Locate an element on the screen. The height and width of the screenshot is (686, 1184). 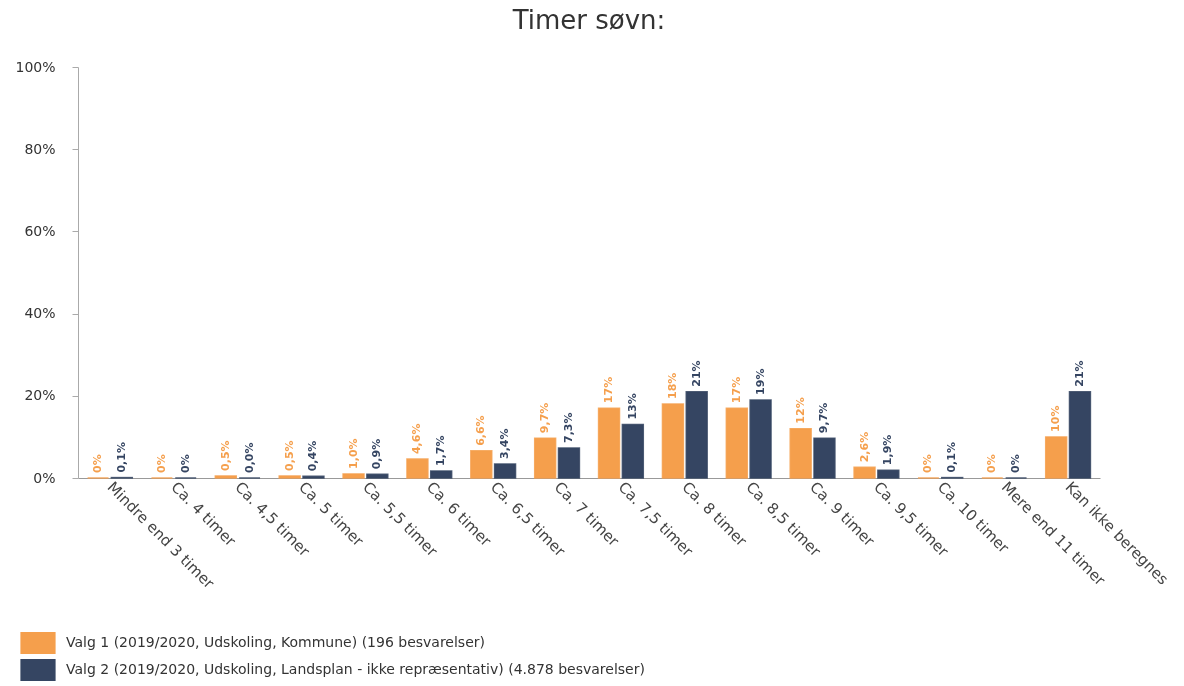
y-tick-label: 80% is located at coordinates (40, 148).